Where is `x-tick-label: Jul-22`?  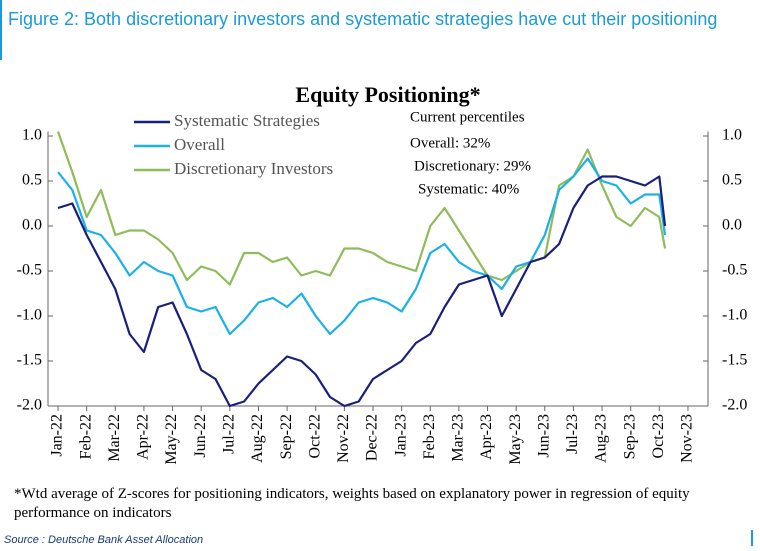
x-tick-label: Jul-22 is located at coordinates (228, 434).